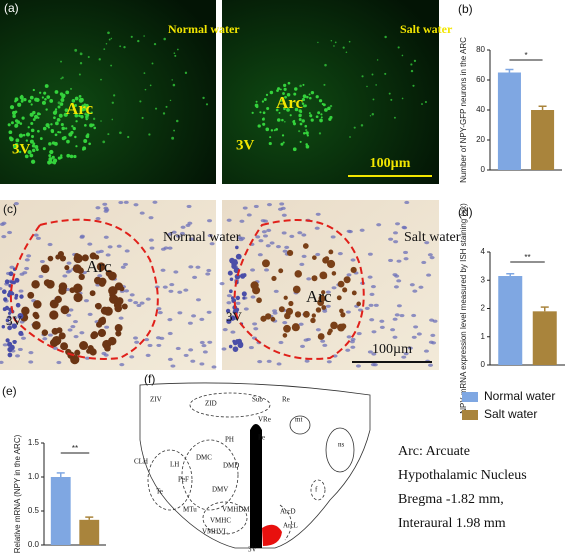 This screenshot has width=583, height=557. I want to click on y-tick-label: 1.5, so click(34, 442).